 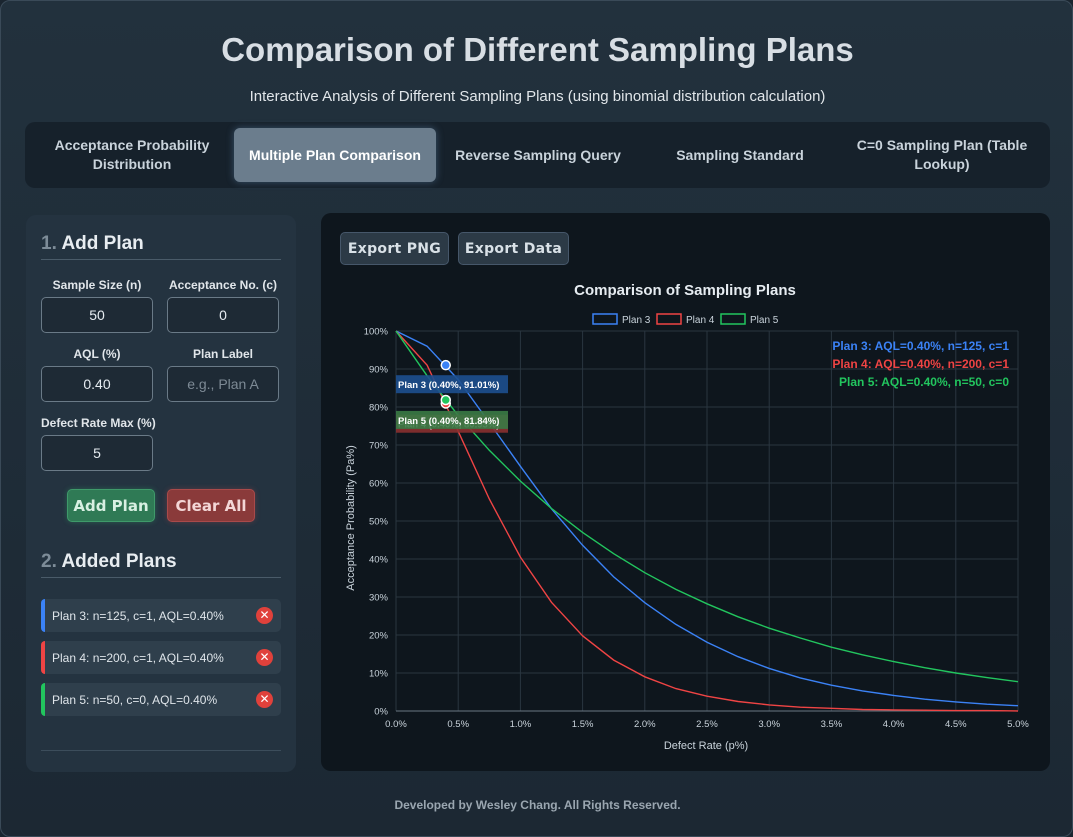 I want to click on export-data-button: Export Data, so click(x=513, y=248).